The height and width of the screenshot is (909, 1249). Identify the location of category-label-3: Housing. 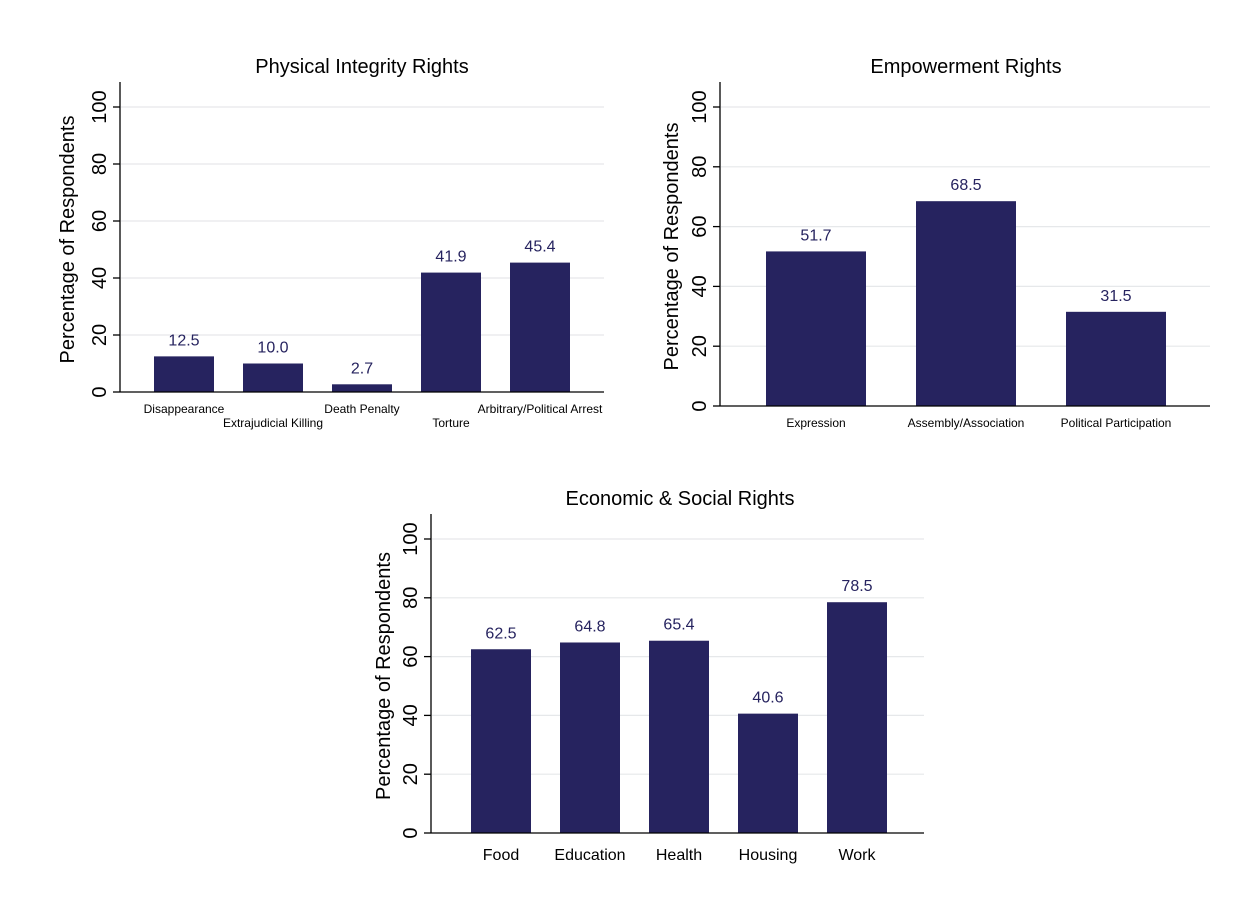
(768, 855).